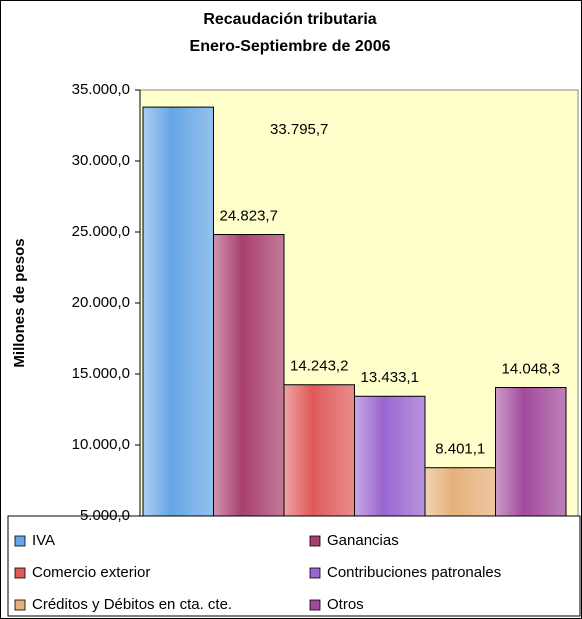  What do you see at coordinates (345, 604) in the screenshot?
I see `legend-label: Otros` at bounding box center [345, 604].